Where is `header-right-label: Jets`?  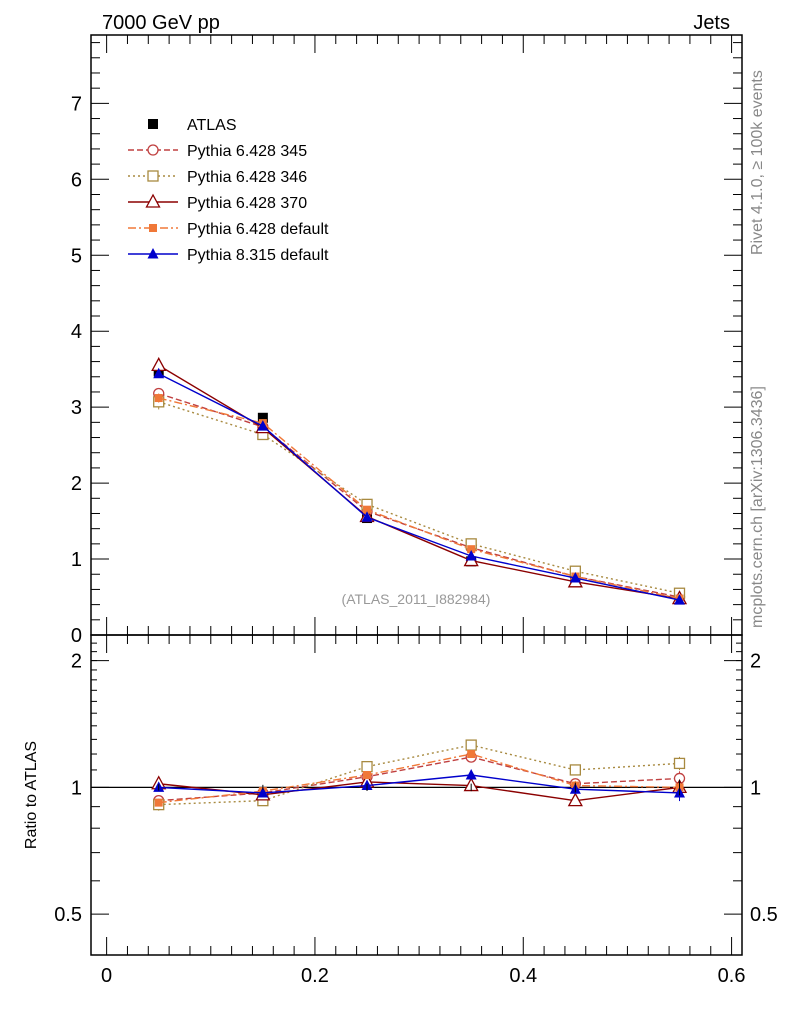 header-right-label: Jets is located at coordinates (711, 23).